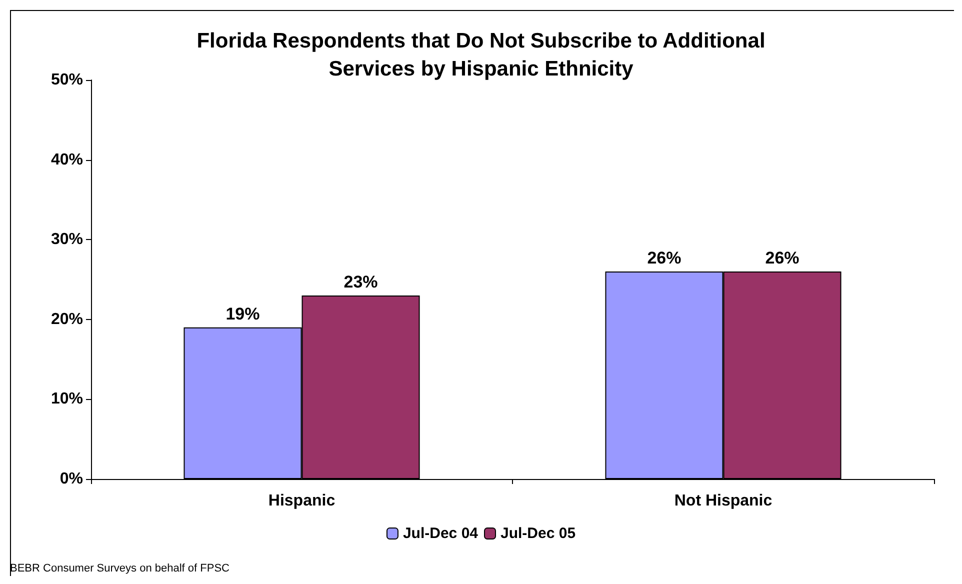  What do you see at coordinates (243, 314) in the screenshot?
I see `data-label: 19%` at bounding box center [243, 314].